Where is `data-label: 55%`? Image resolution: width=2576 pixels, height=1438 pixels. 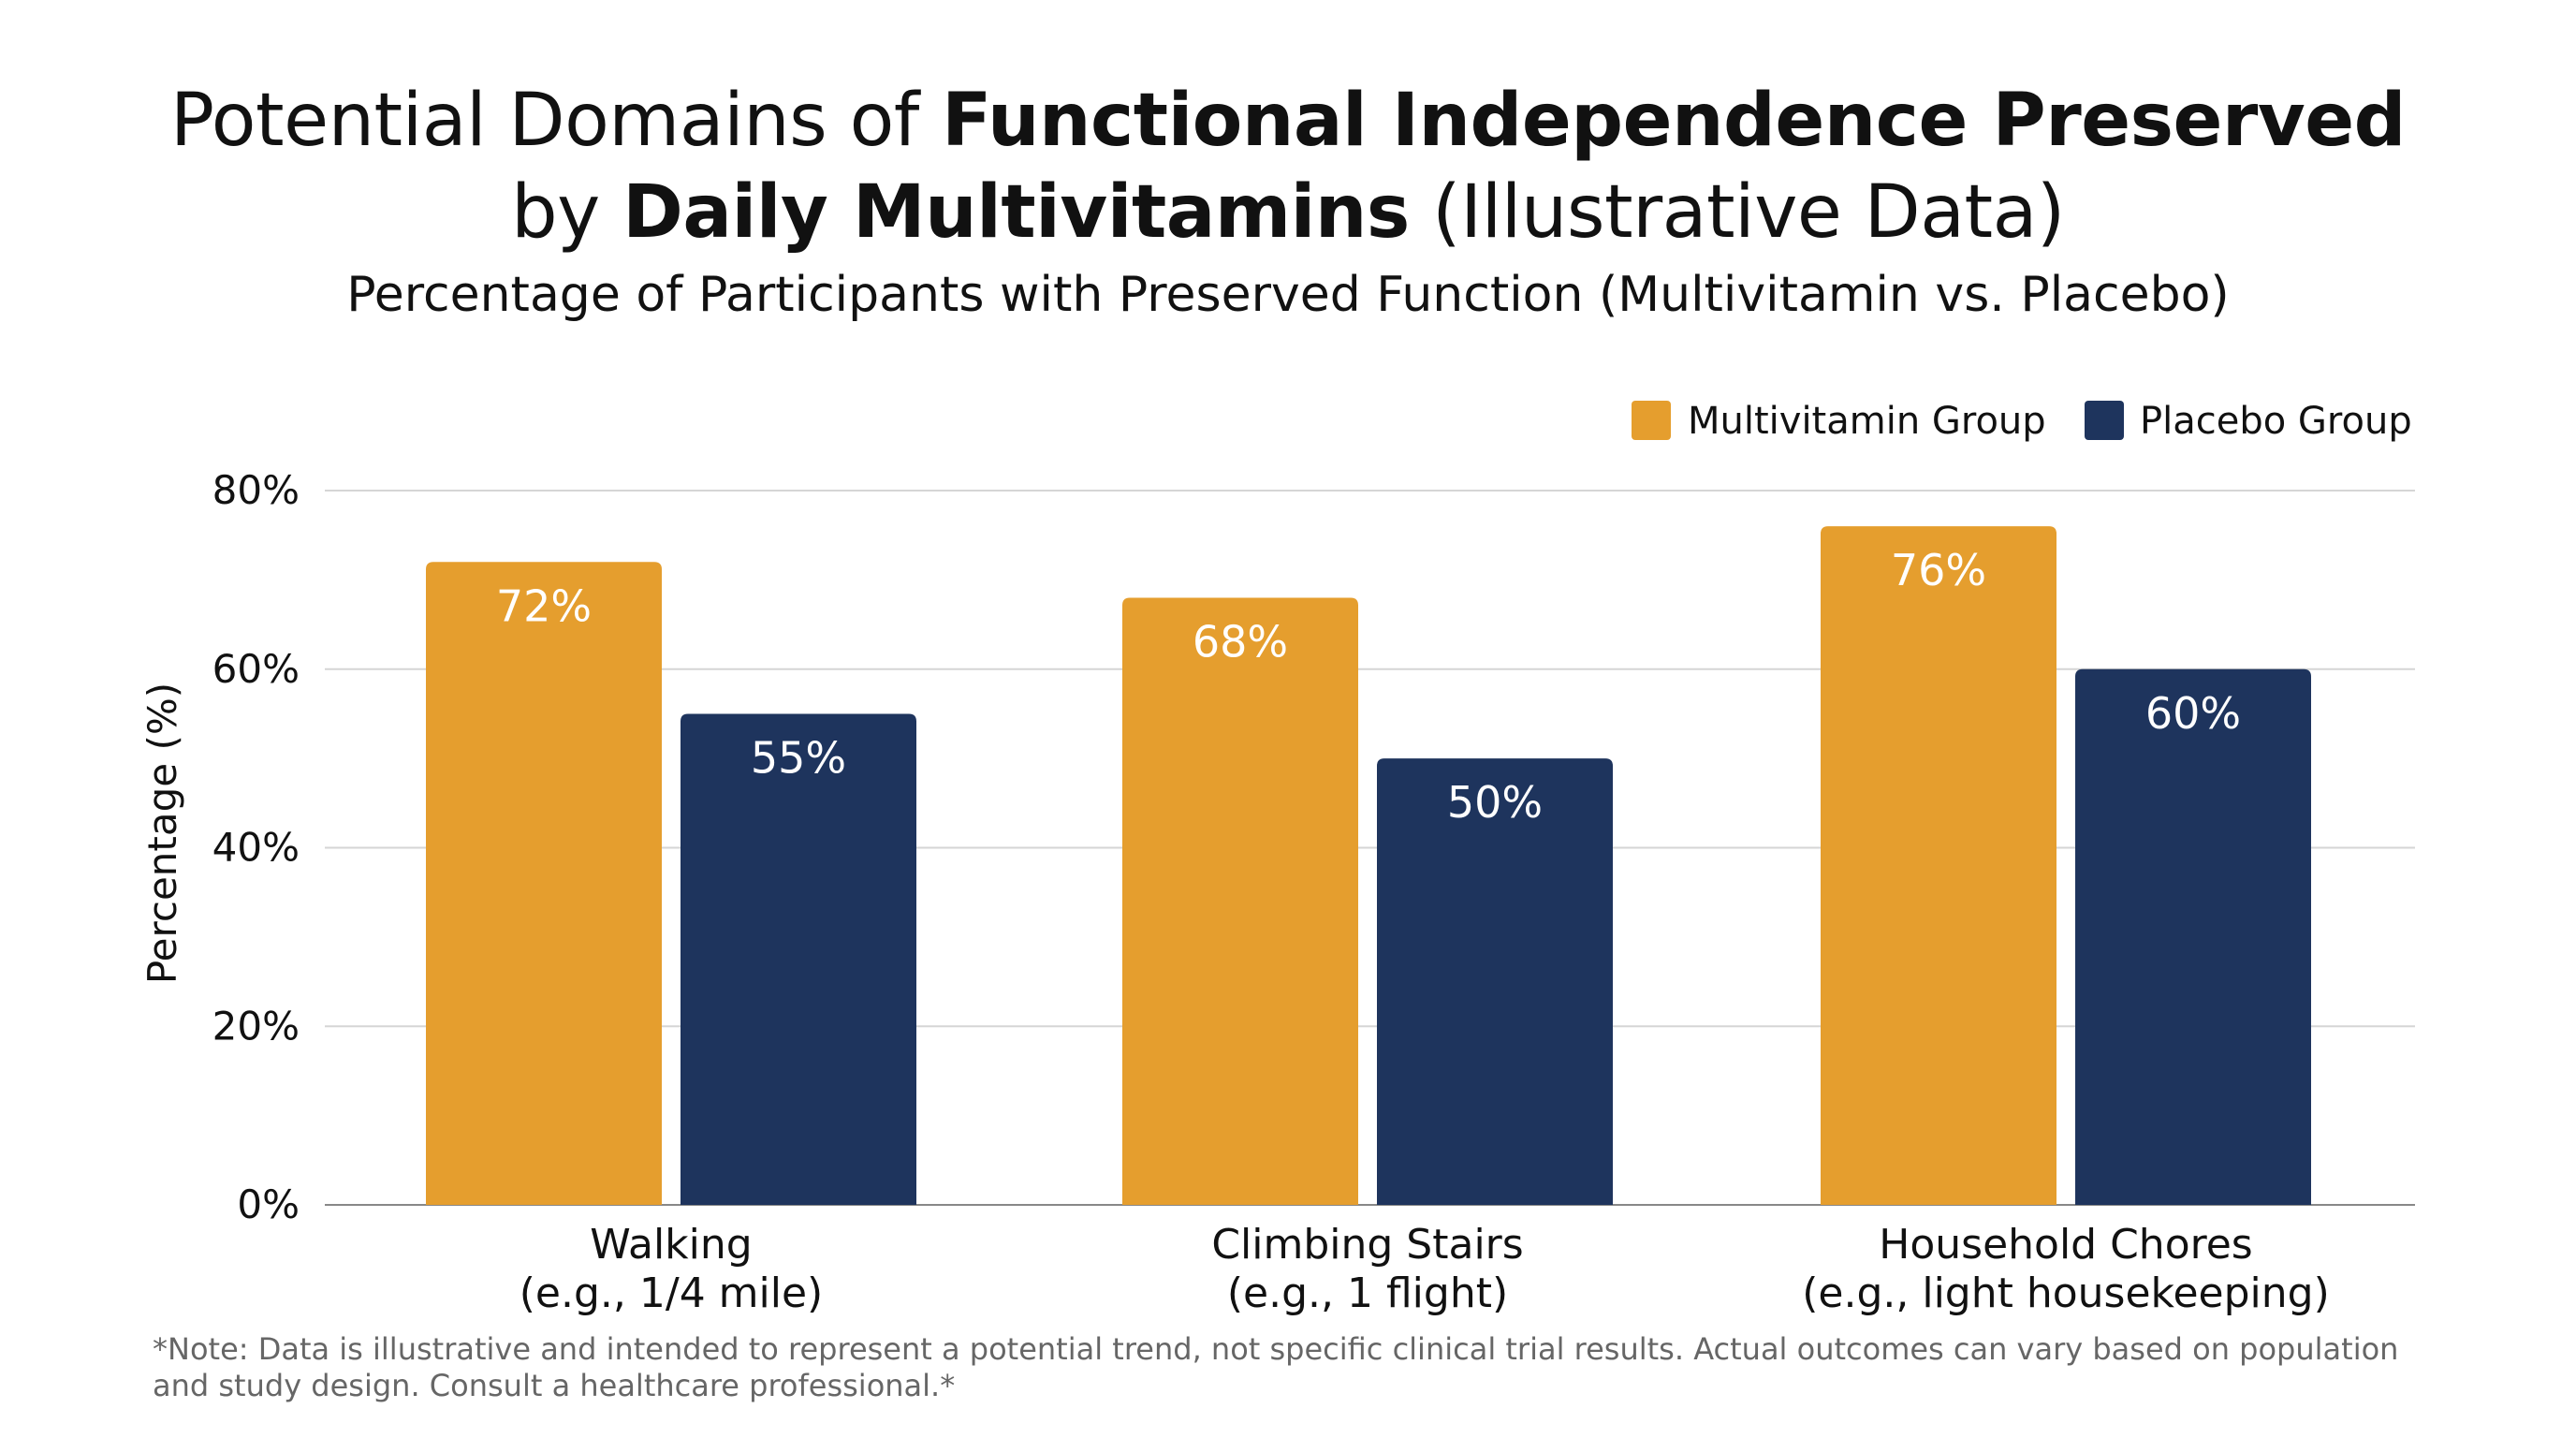 data-label: 55% is located at coordinates (798, 757).